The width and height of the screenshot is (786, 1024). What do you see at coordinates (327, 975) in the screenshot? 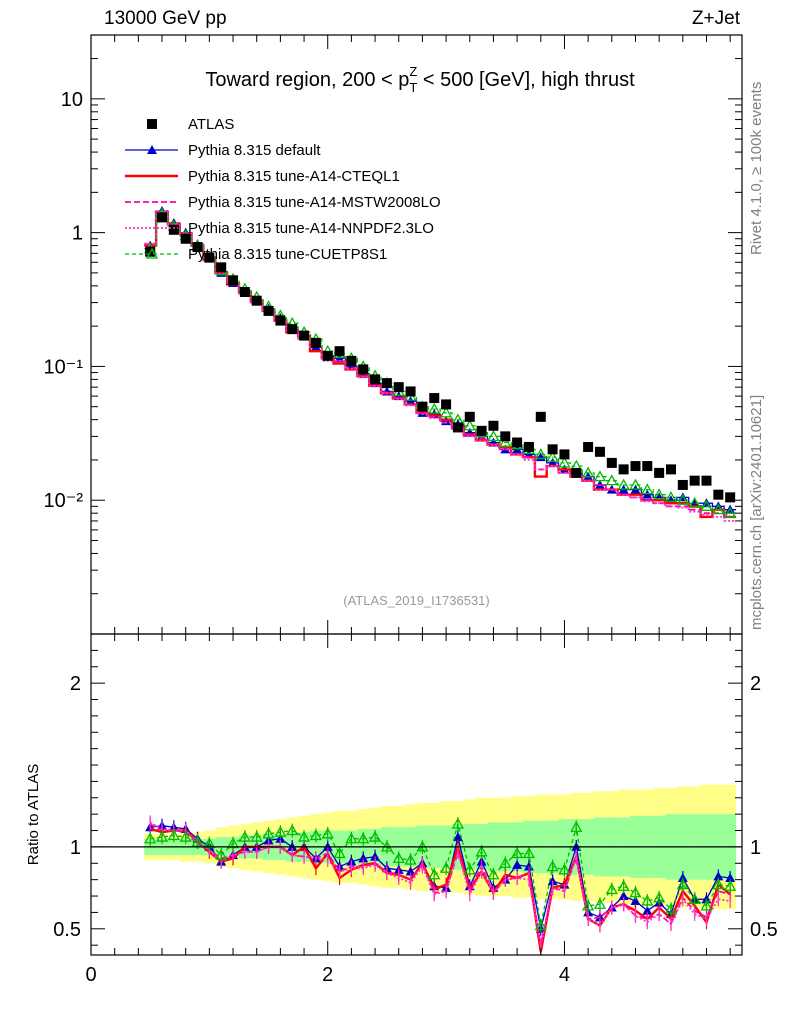
I see `x-tick-label: 2` at bounding box center [327, 975].